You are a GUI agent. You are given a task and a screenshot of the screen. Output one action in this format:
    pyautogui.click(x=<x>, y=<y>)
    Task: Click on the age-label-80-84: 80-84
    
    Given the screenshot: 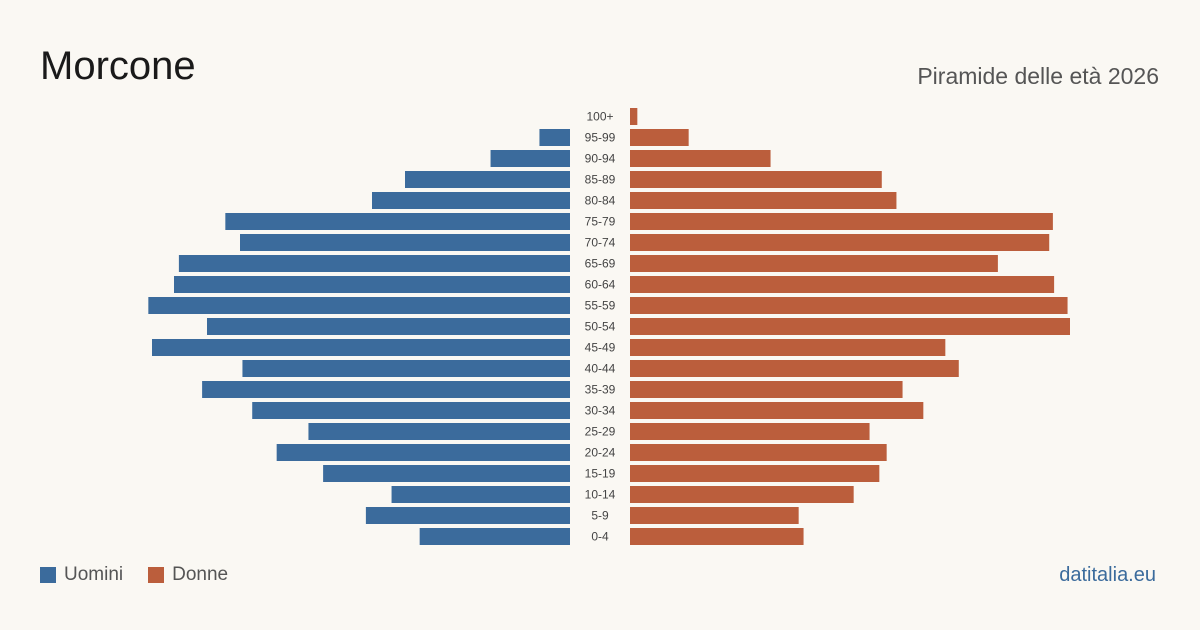 What is the action you would take?
    pyautogui.click(x=600, y=201)
    